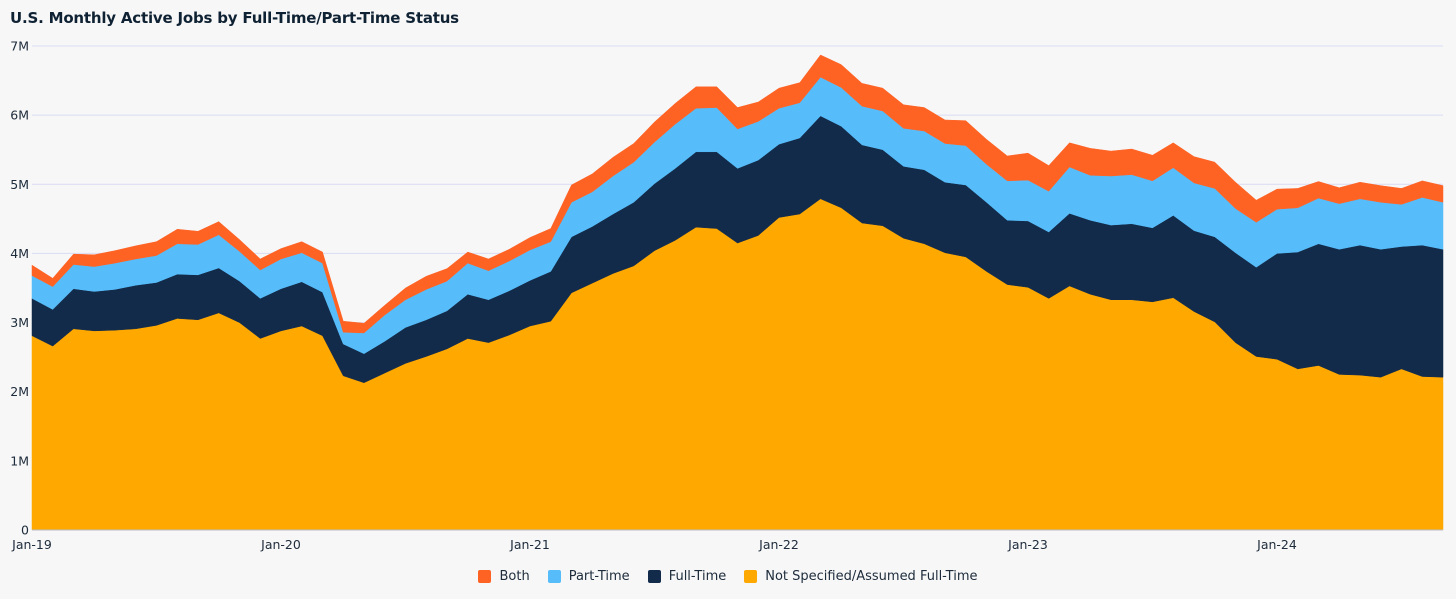 The width and height of the screenshot is (1456, 599). What do you see at coordinates (599, 576) in the screenshot?
I see `legend-label: Part-Time` at bounding box center [599, 576].